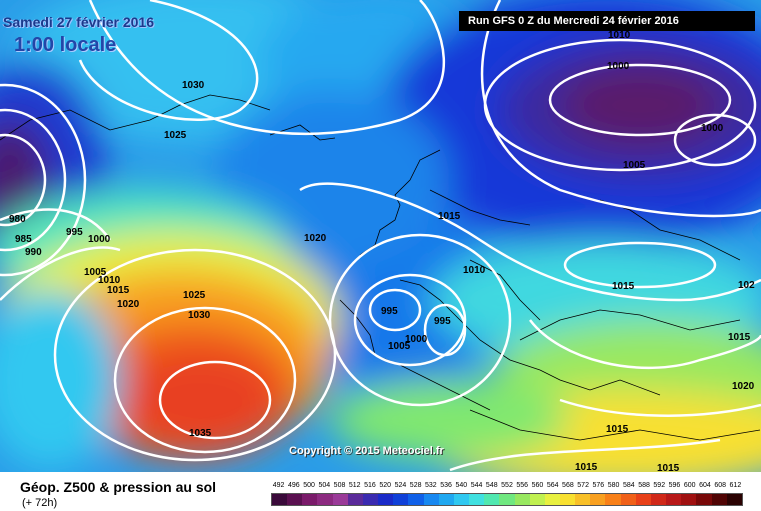 This screenshot has height=511, width=761. What do you see at coordinates (65, 45) in the screenshot?
I see `forecast-time: 1:00 locale` at bounding box center [65, 45].